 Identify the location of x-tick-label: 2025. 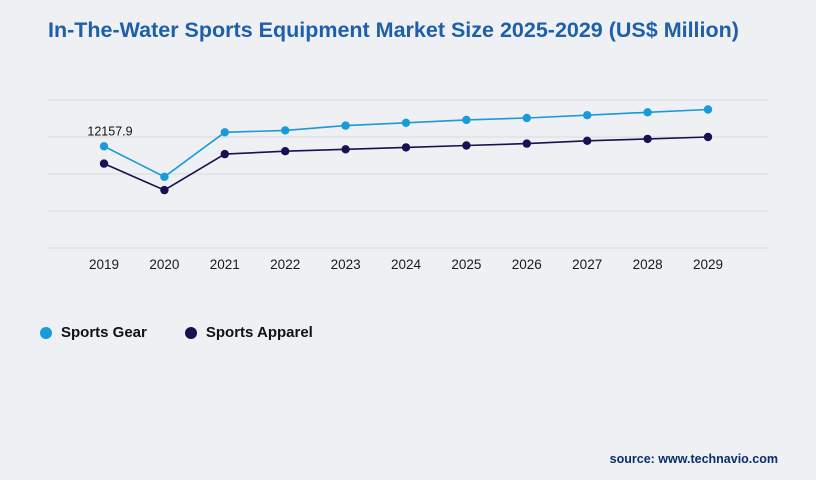
(466, 264).